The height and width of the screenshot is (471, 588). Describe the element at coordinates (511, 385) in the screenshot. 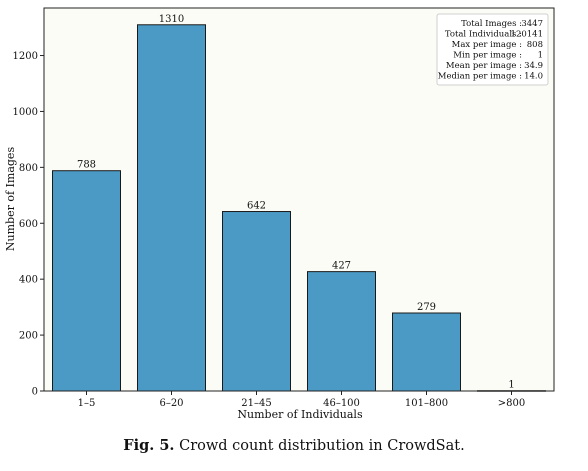

I see `bar-value-label-5: 1` at that location.